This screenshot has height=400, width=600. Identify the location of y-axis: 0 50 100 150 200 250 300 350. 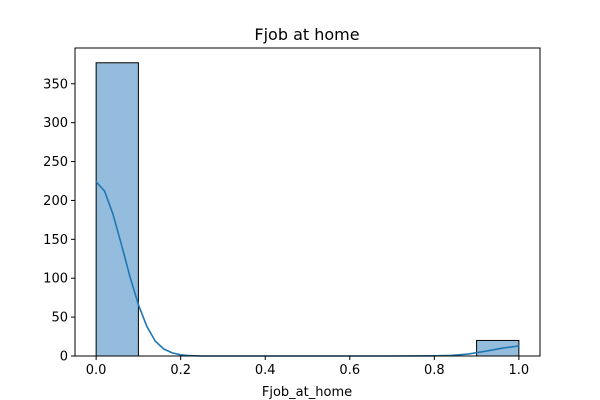
(59, 221).